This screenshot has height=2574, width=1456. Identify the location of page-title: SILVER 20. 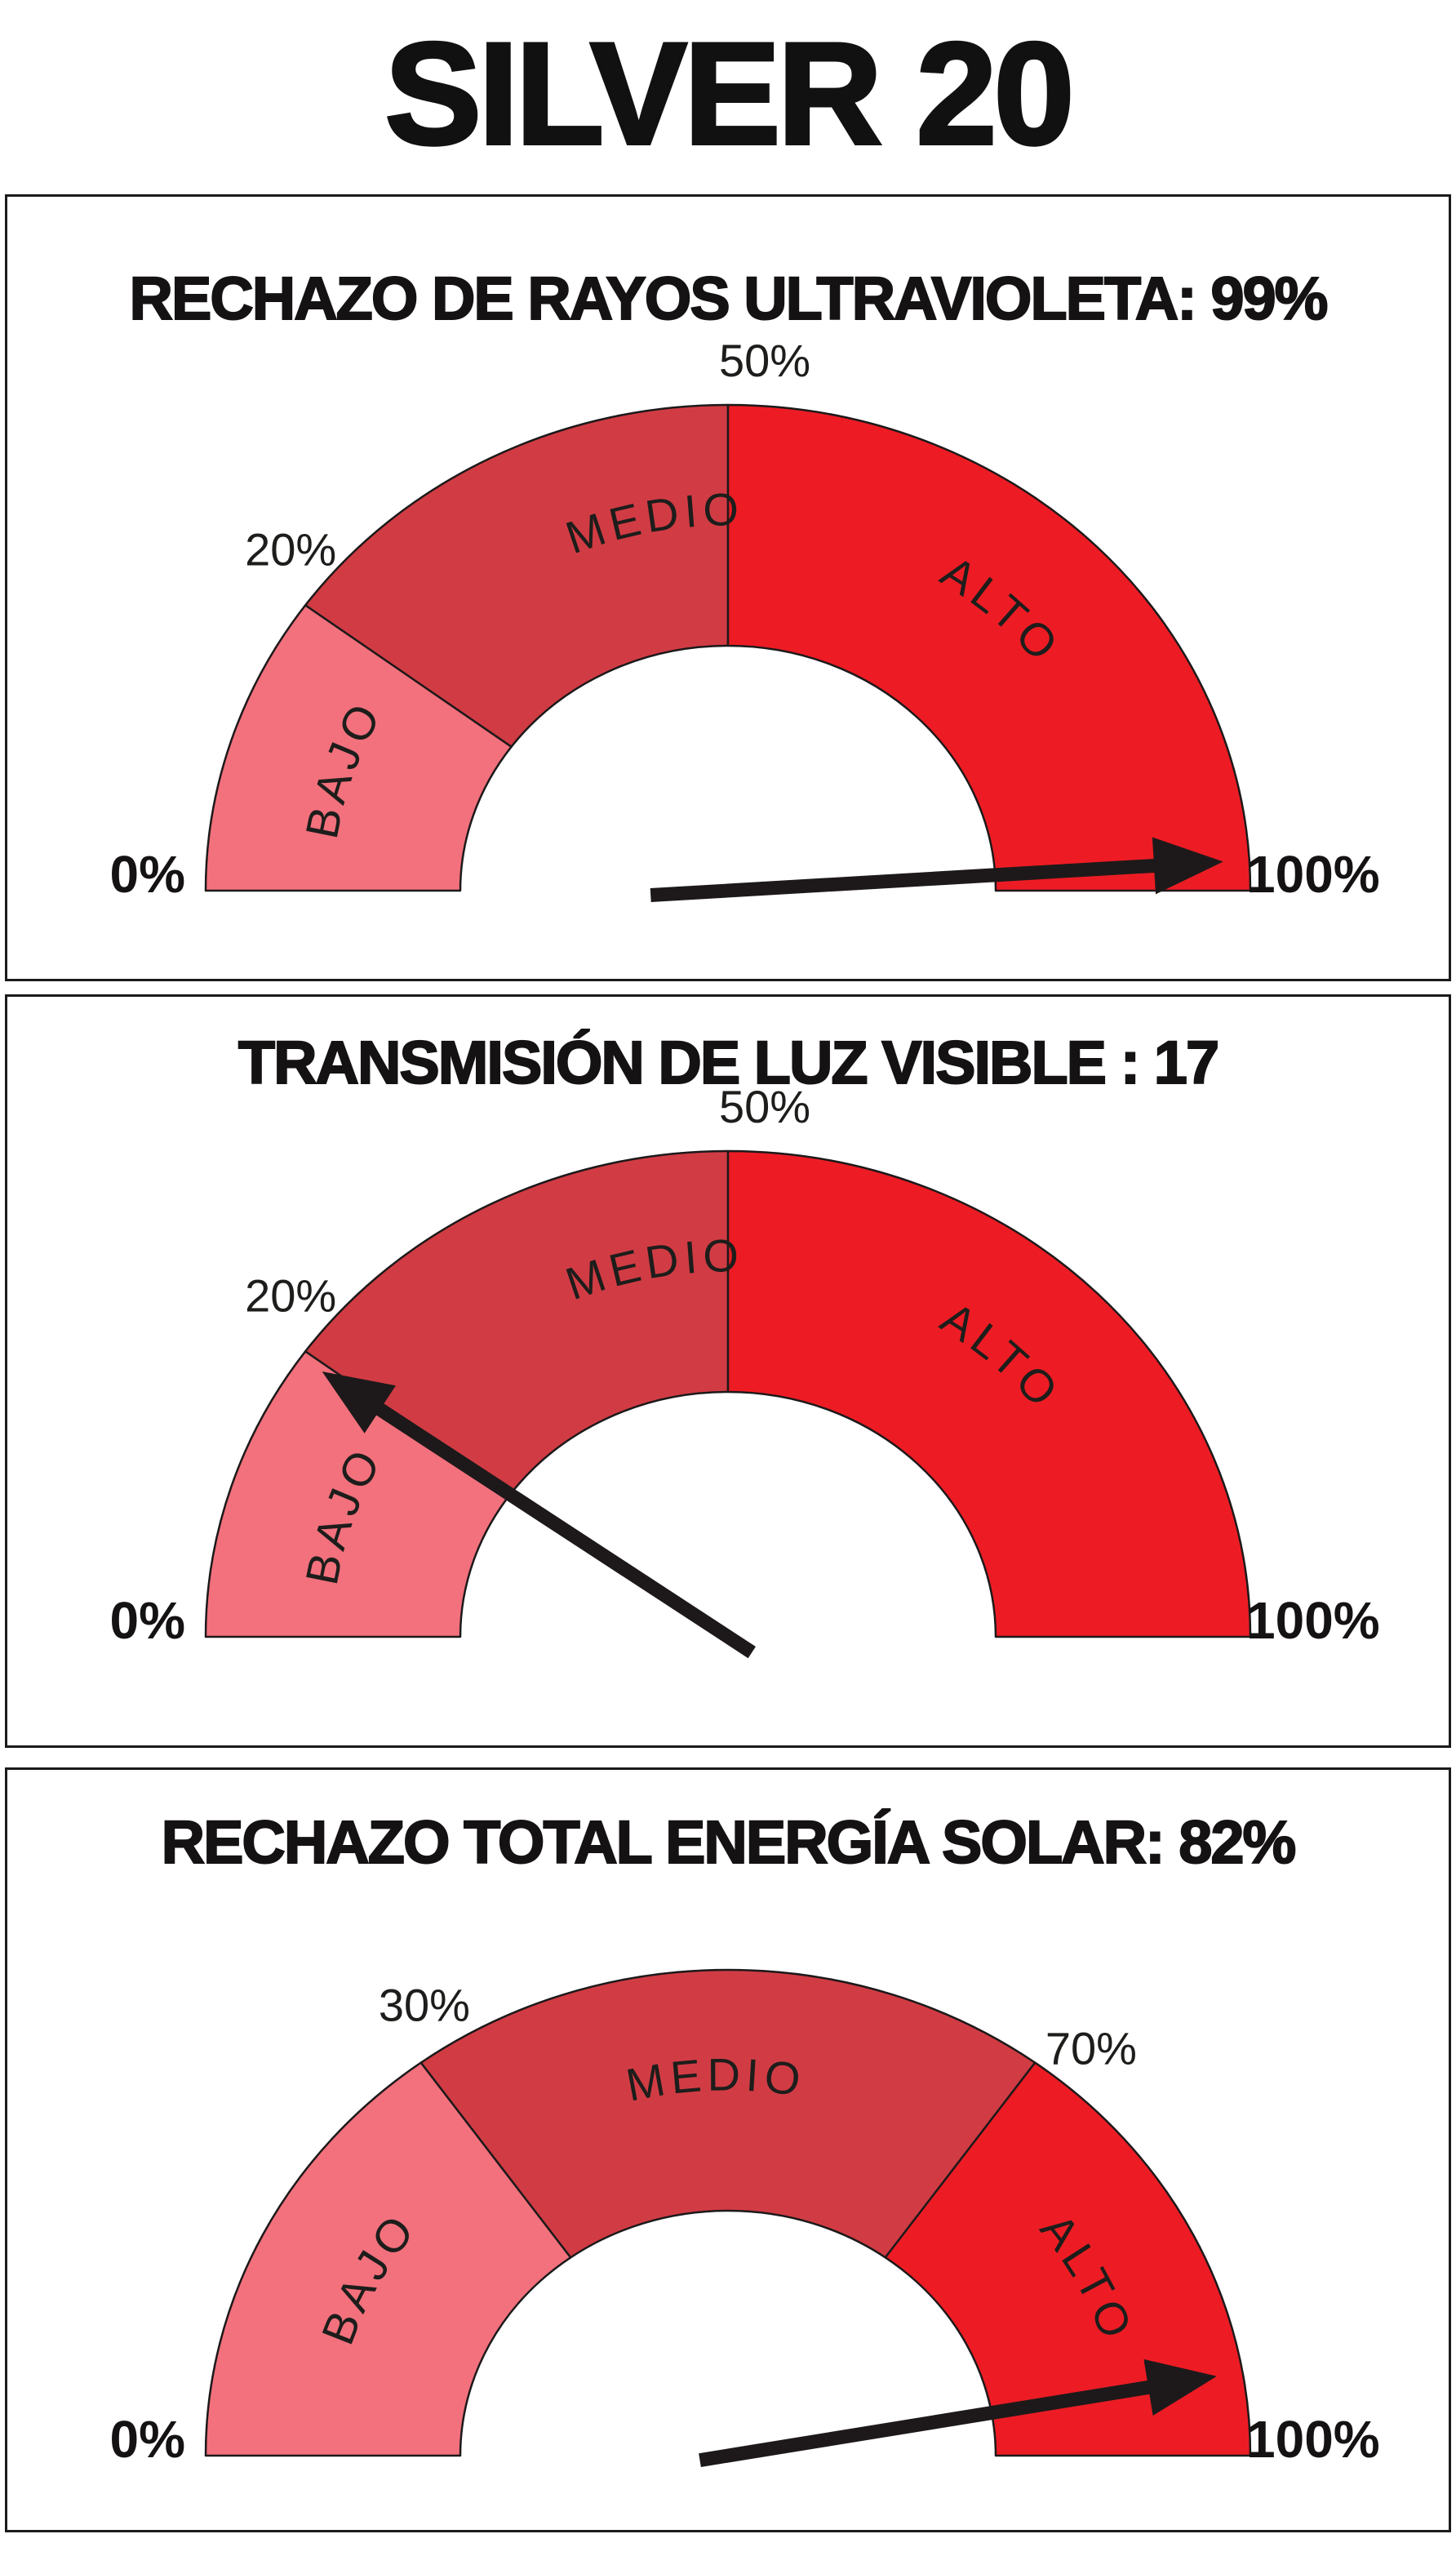
(730, 93).